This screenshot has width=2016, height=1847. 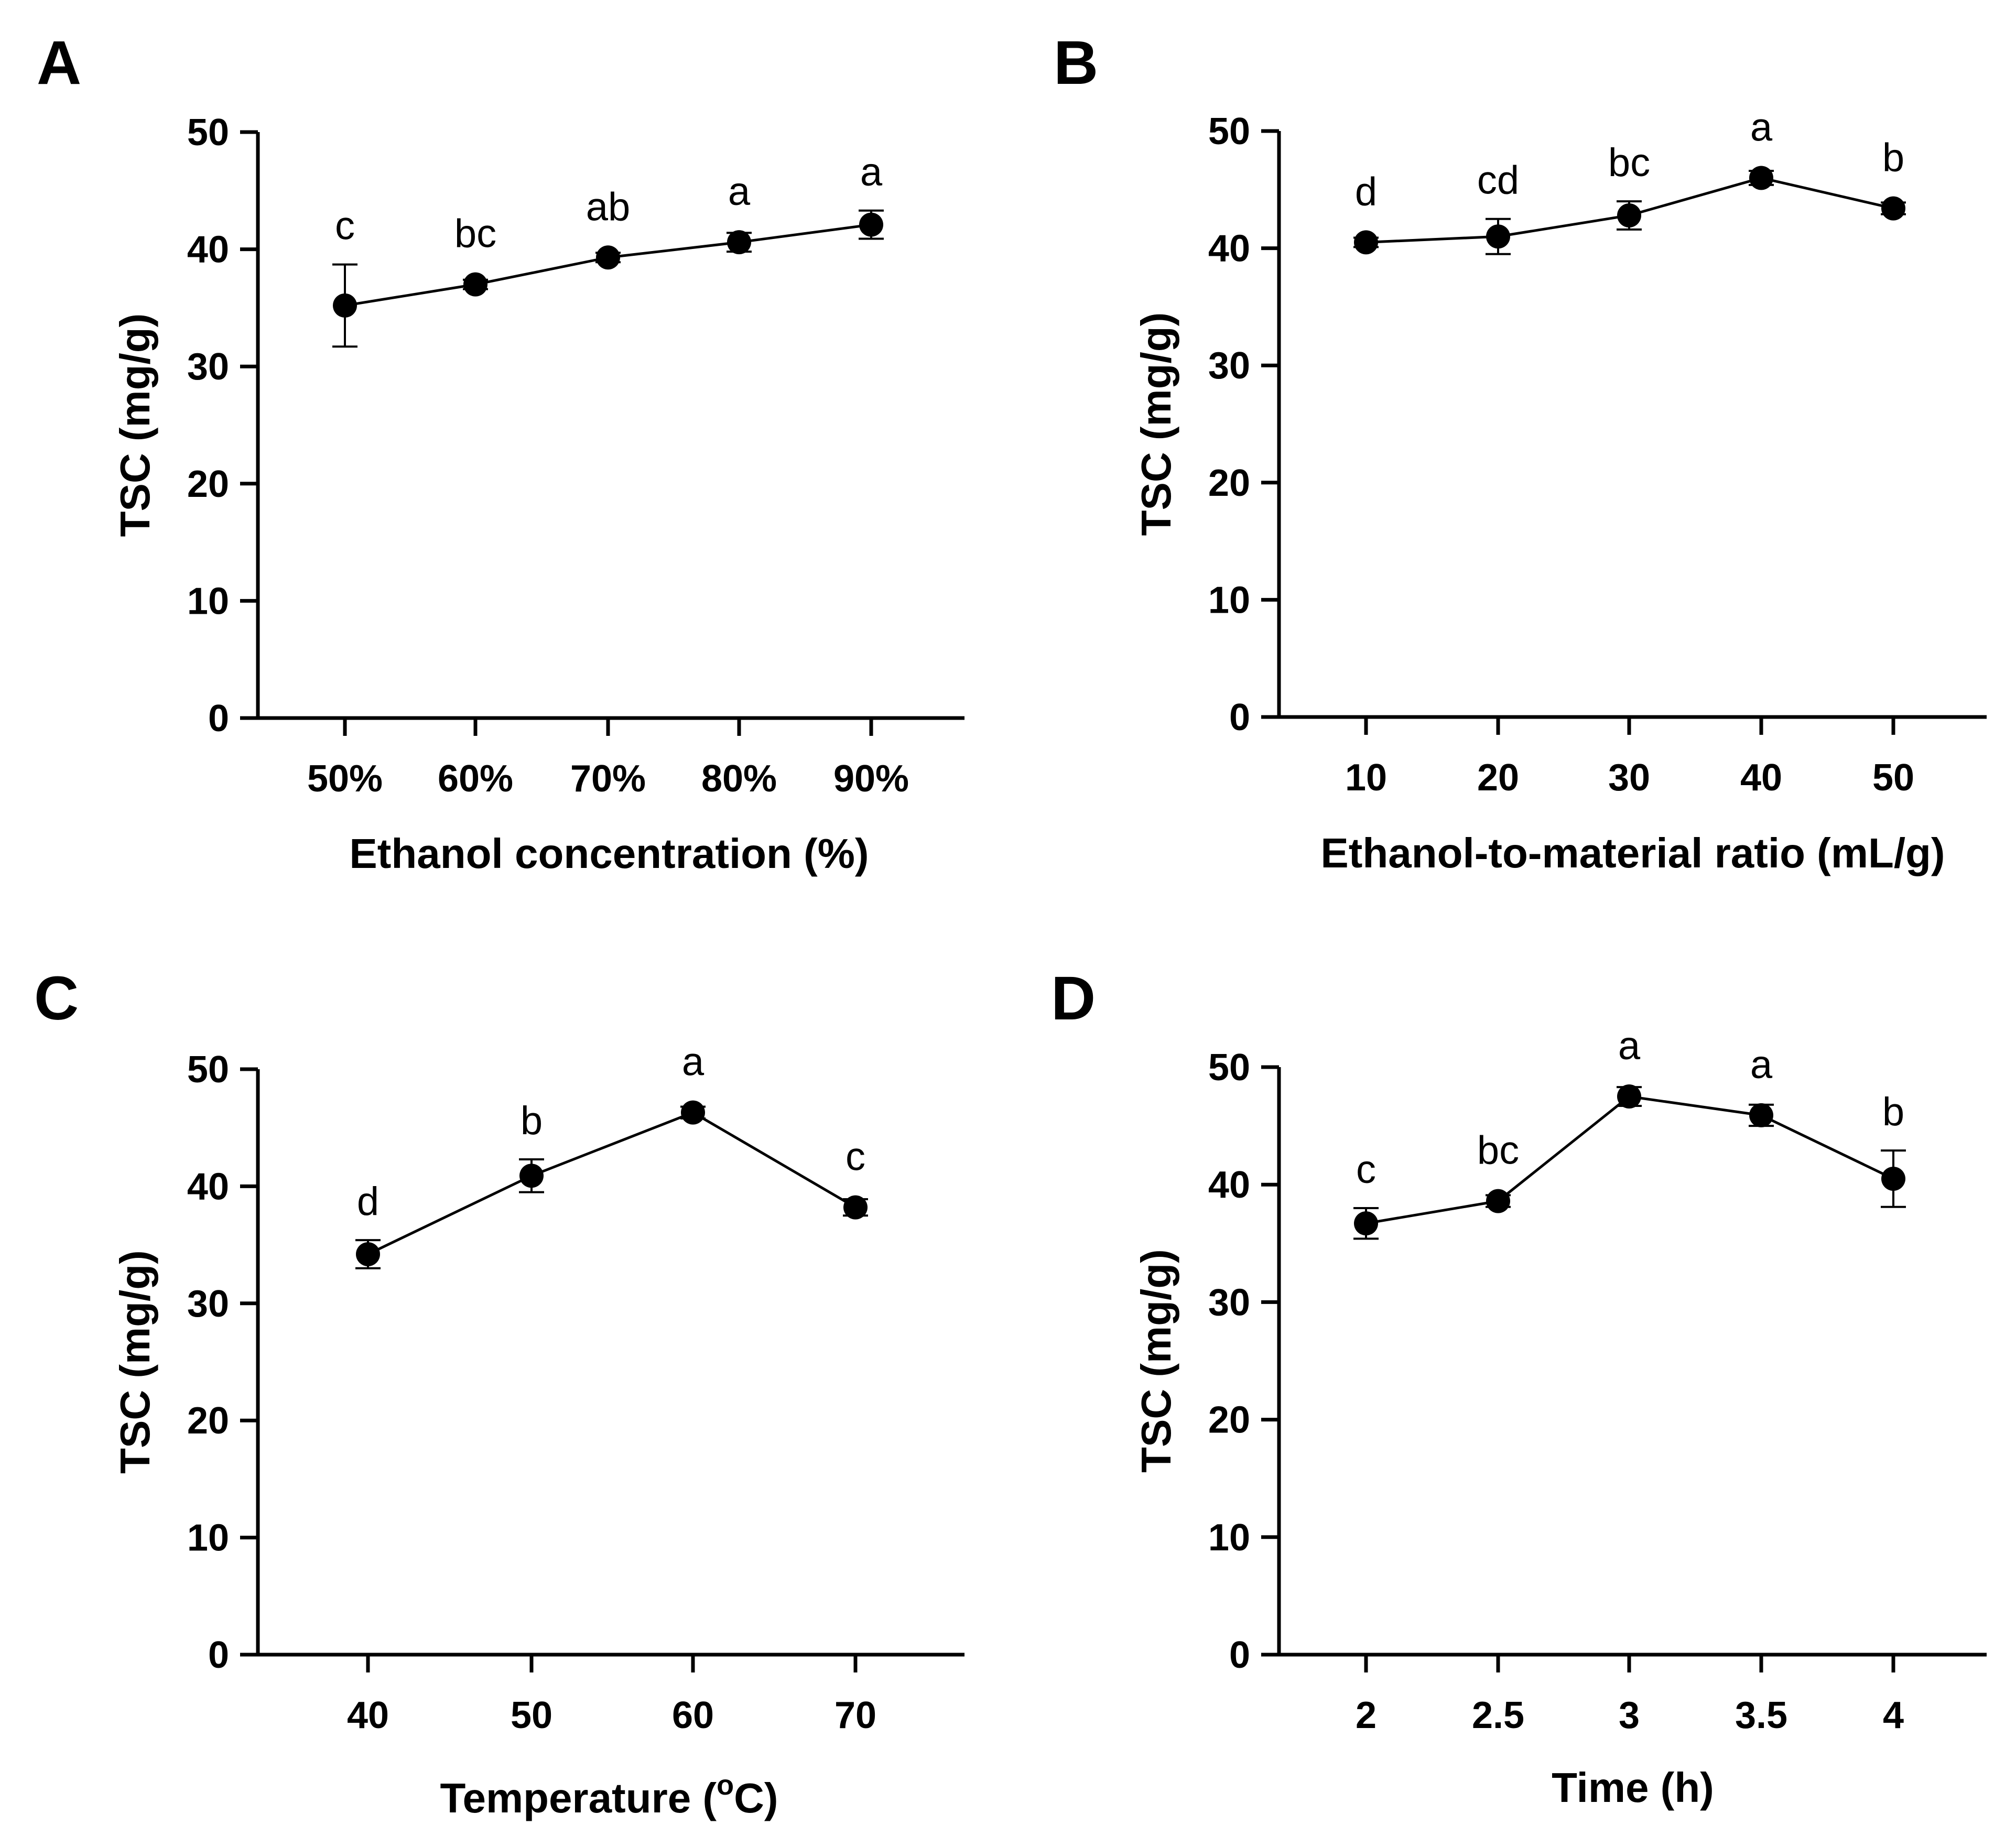 What do you see at coordinates (1761, 1715) in the screenshot?
I see `x-tick-label: 3.5` at bounding box center [1761, 1715].